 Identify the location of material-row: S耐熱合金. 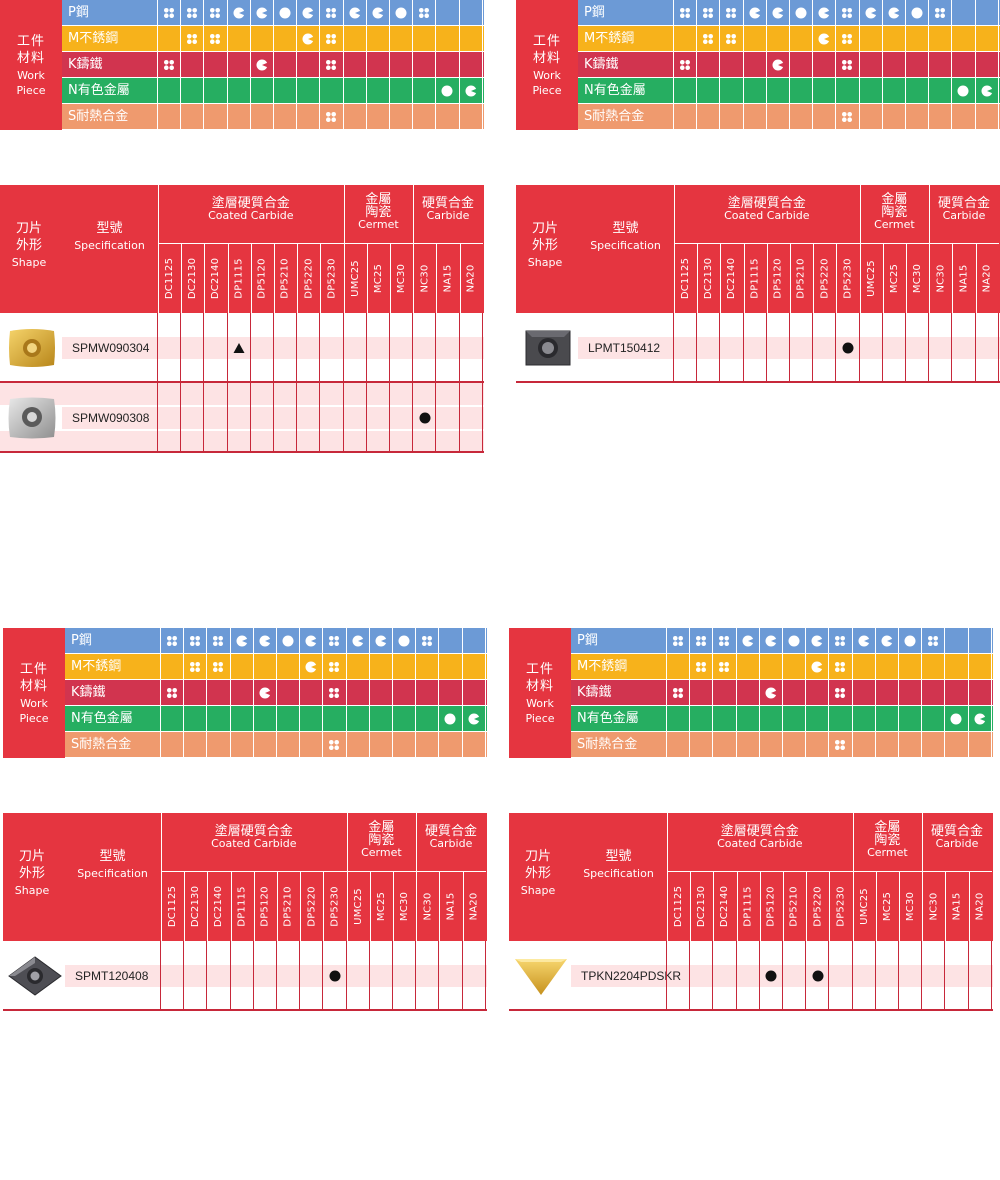
(273, 117).